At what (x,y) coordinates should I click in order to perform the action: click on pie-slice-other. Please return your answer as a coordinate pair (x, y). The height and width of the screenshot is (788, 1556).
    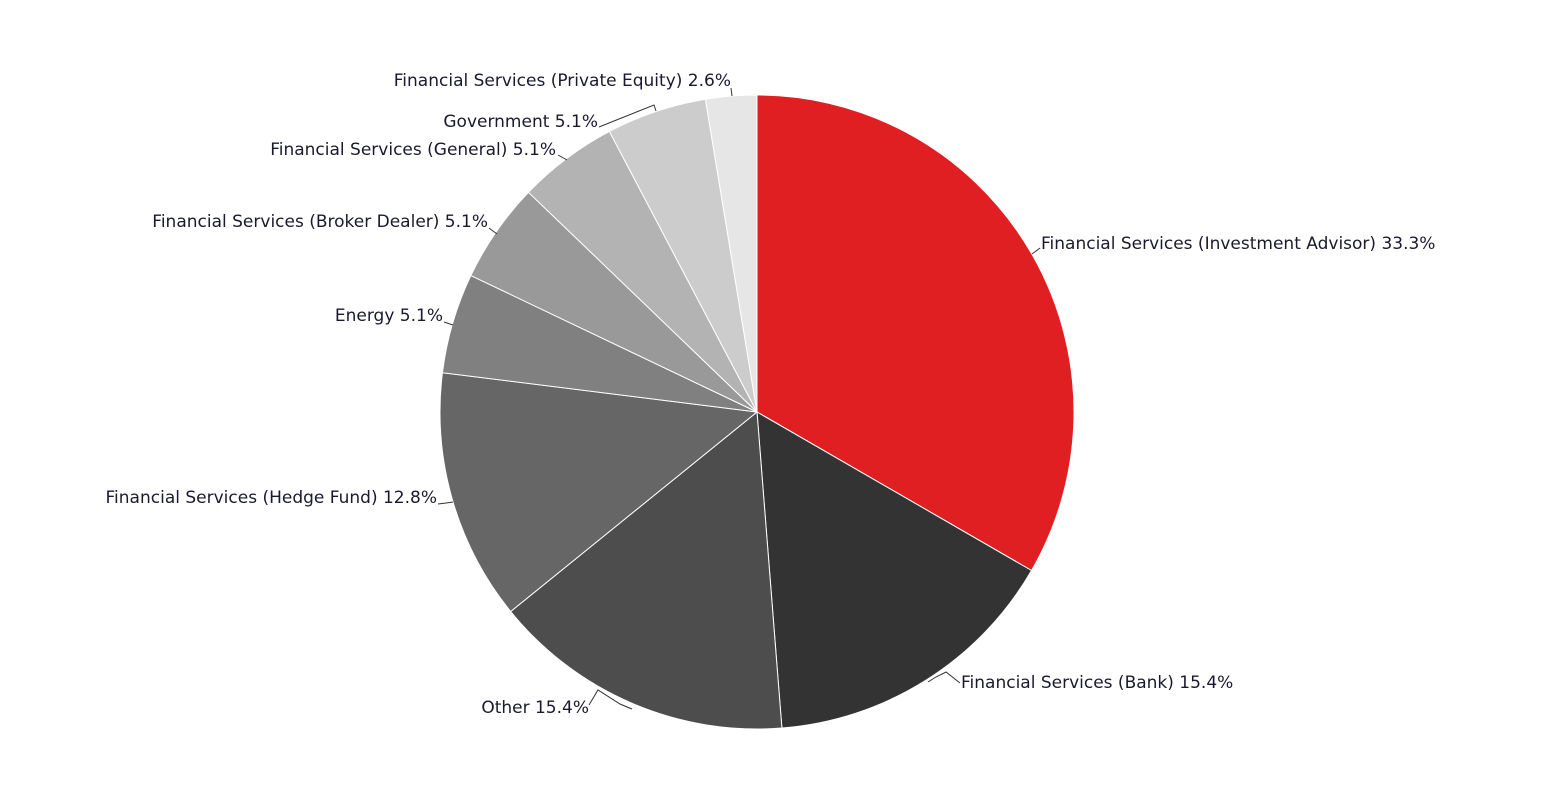
    Looking at the image, I should click on (646, 570).